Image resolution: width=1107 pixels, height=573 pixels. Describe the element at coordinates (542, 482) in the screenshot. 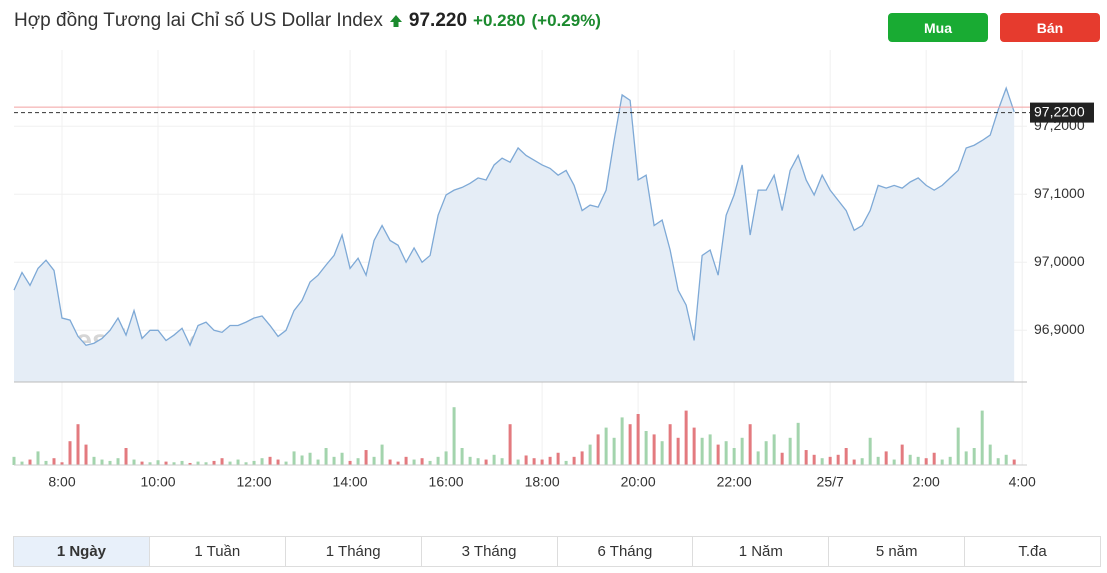

I see `x-tick-label: 18:00` at that location.